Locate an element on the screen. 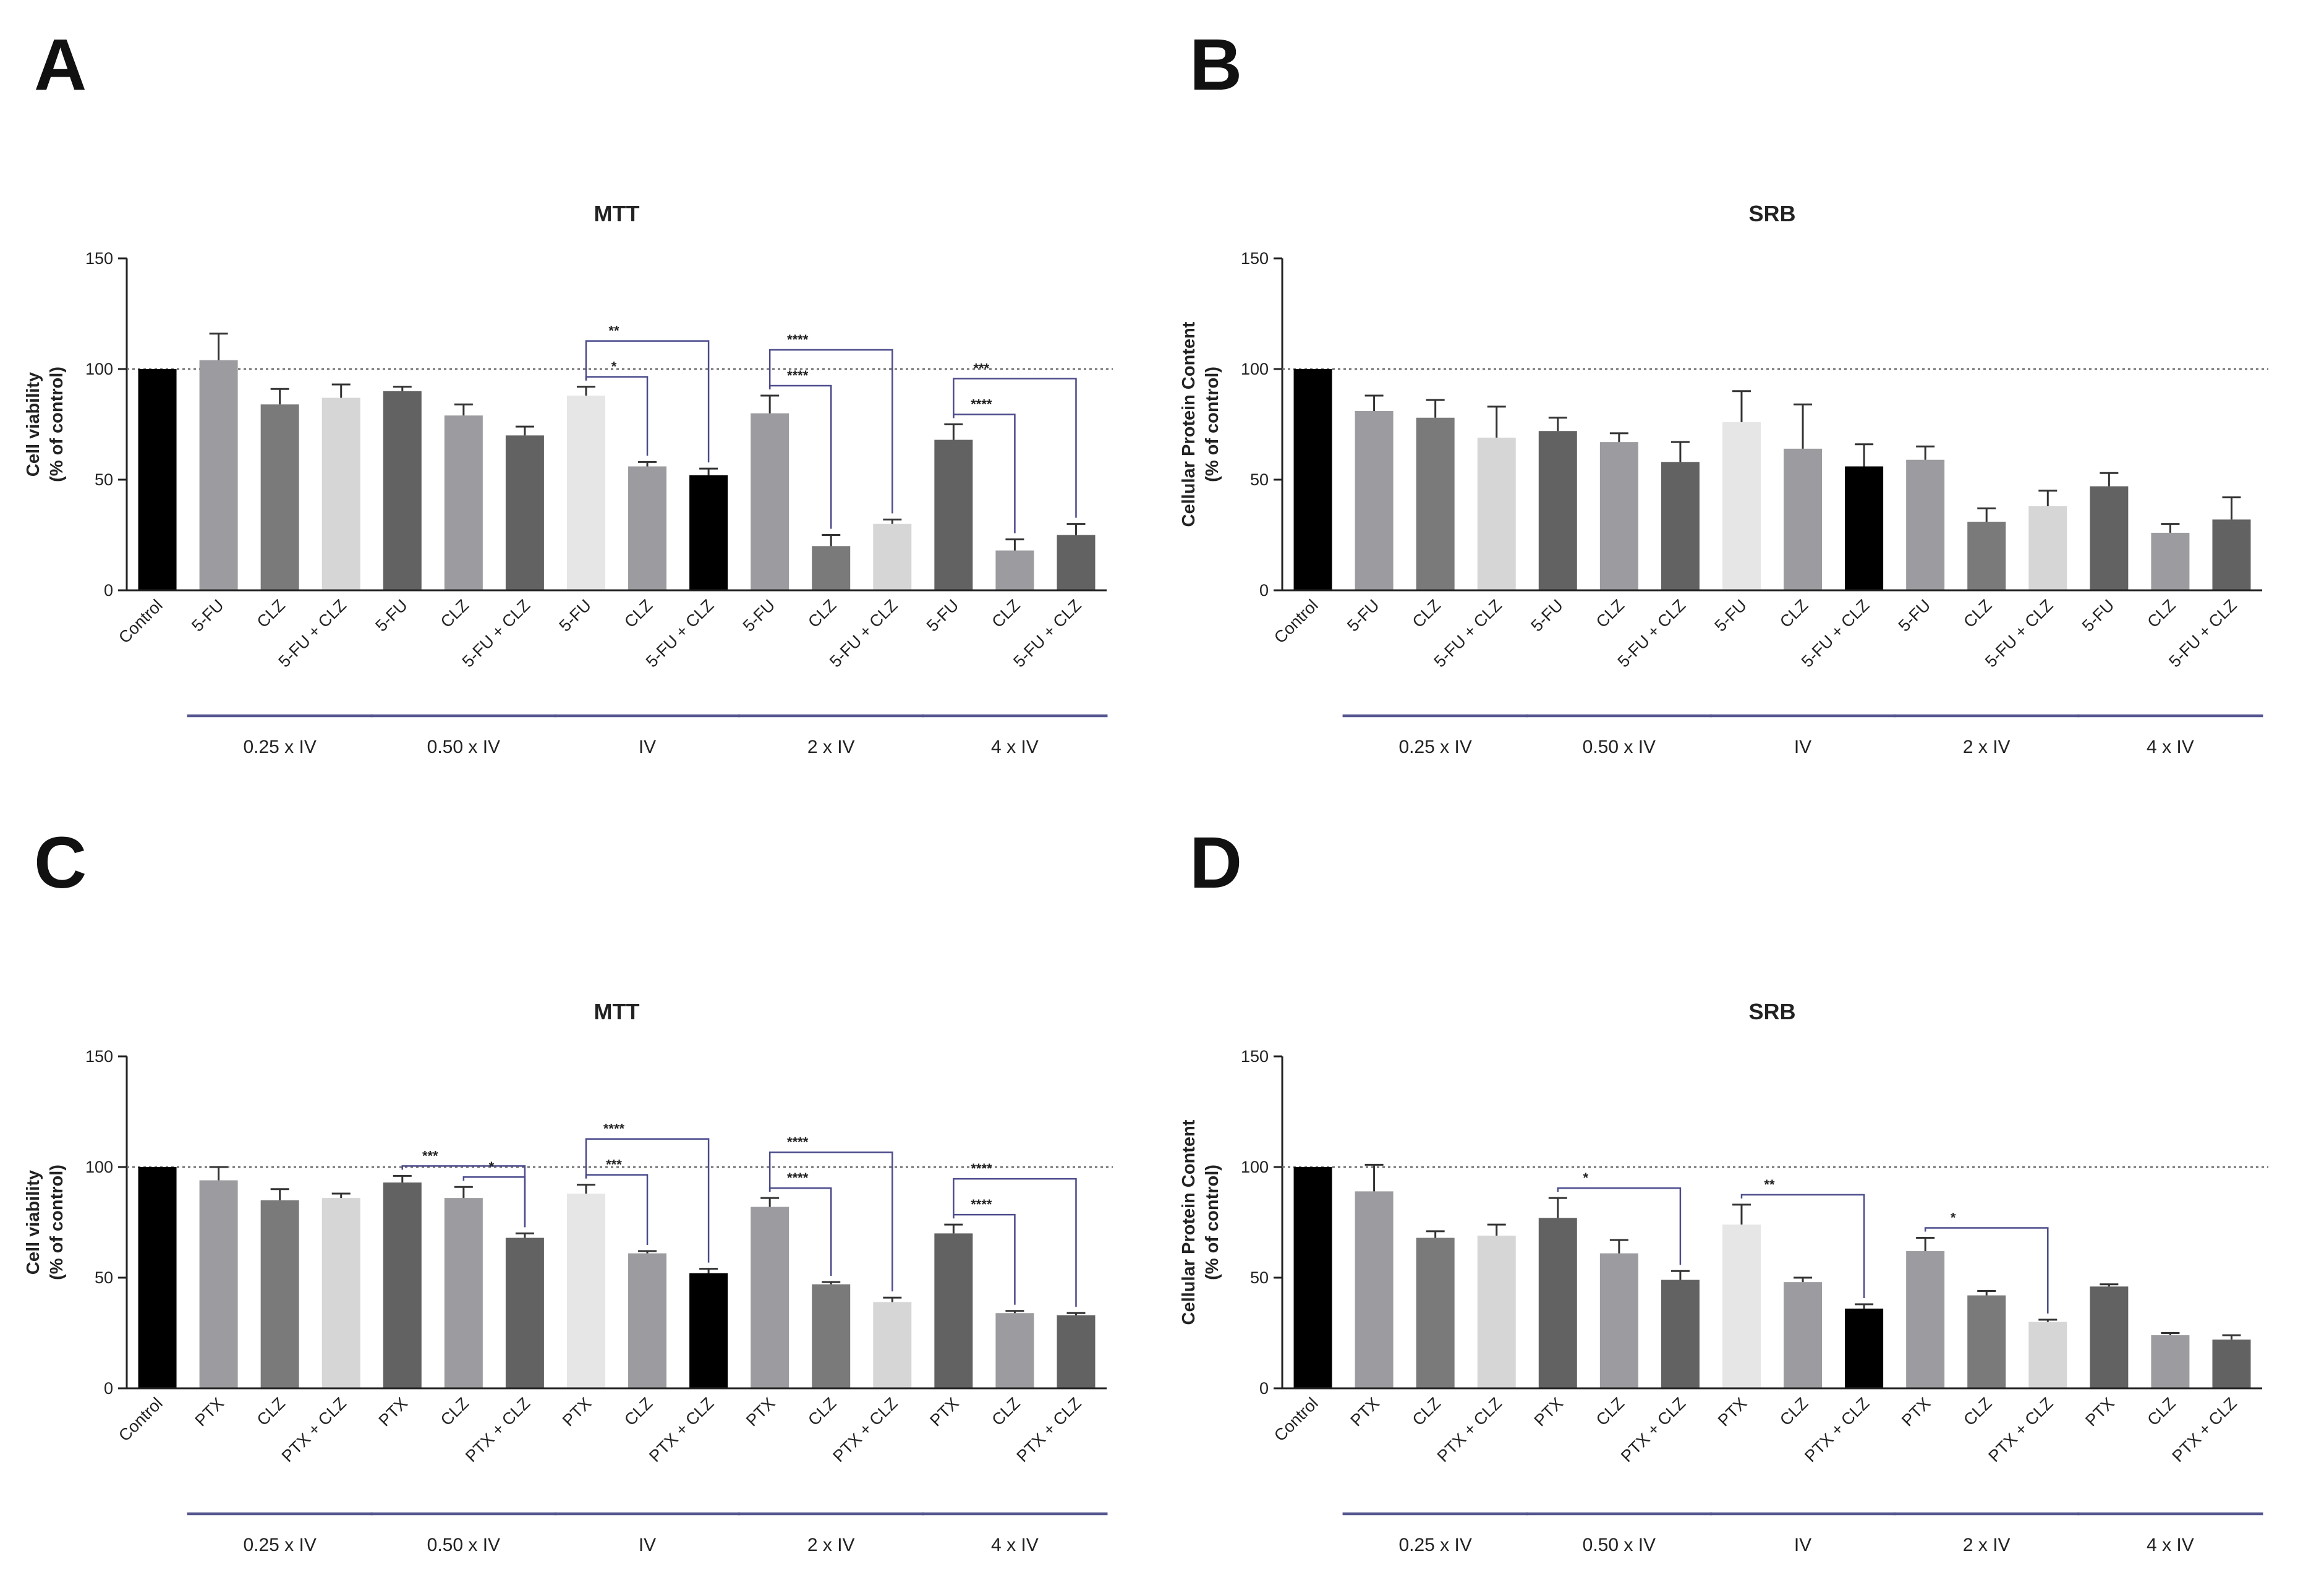 The width and height of the screenshot is (2311, 1596). y-axis-label: Cellular Protein Content is located at coordinates (1189, 1222).